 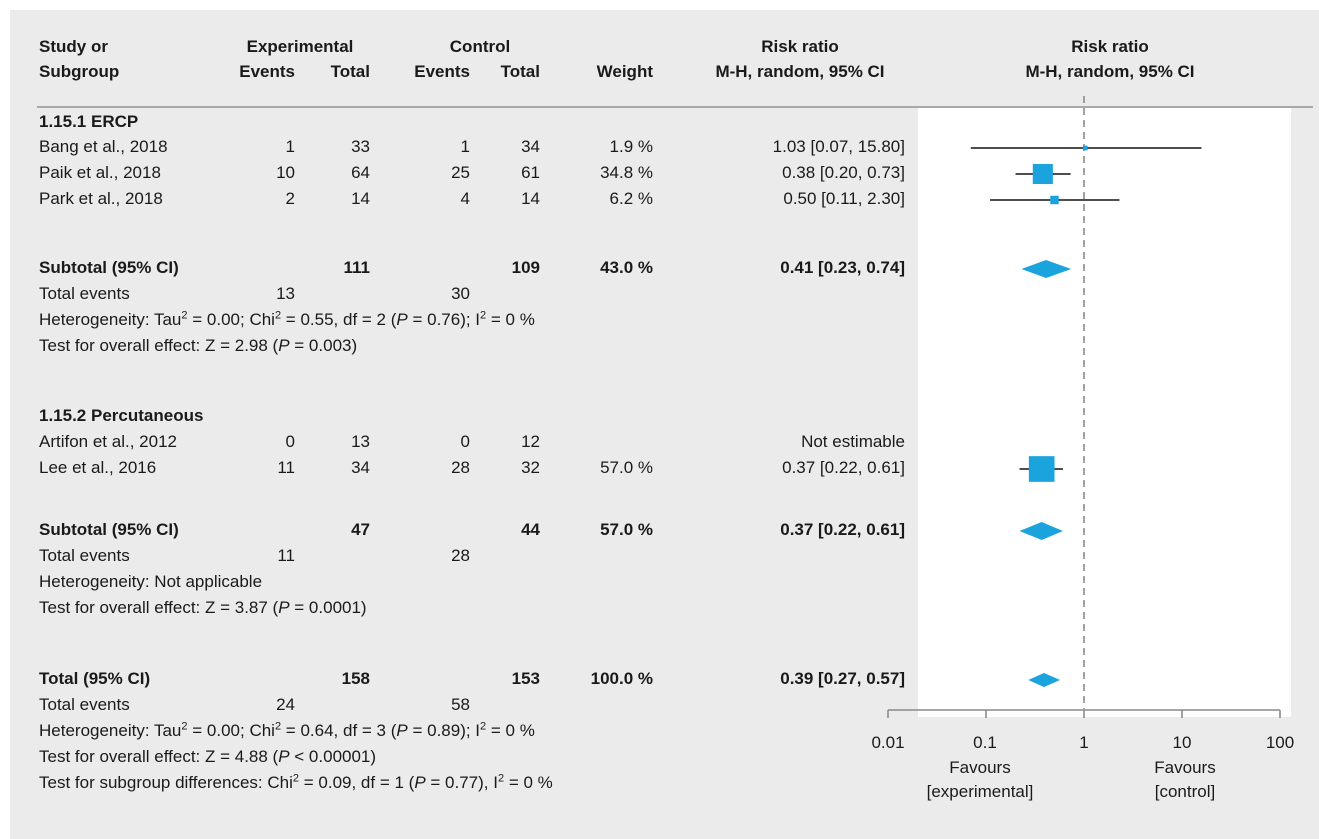 What do you see at coordinates (360, 441) in the screenshot?
I see `exp-total: 13` at bounding box center [360, 441].